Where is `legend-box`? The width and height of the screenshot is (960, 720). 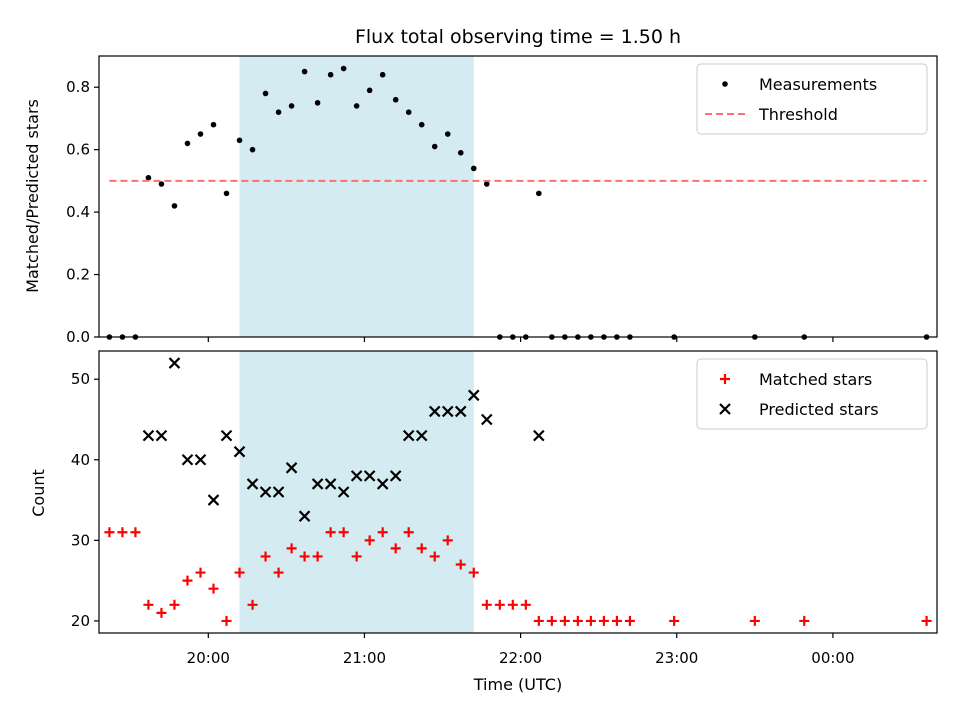
legend-box is located at coordinates (812, 99).